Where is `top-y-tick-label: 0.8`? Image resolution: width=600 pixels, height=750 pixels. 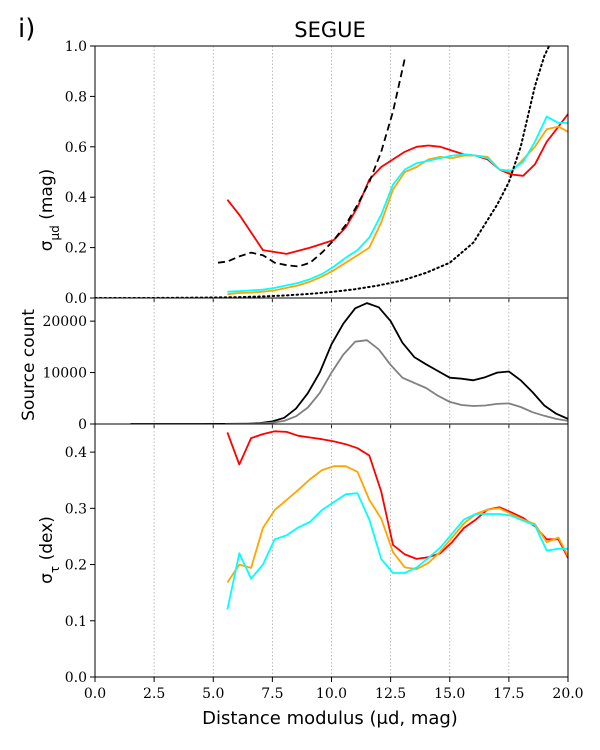
top-y-tick-label: 0.8 is located at coordinates (76, 97).